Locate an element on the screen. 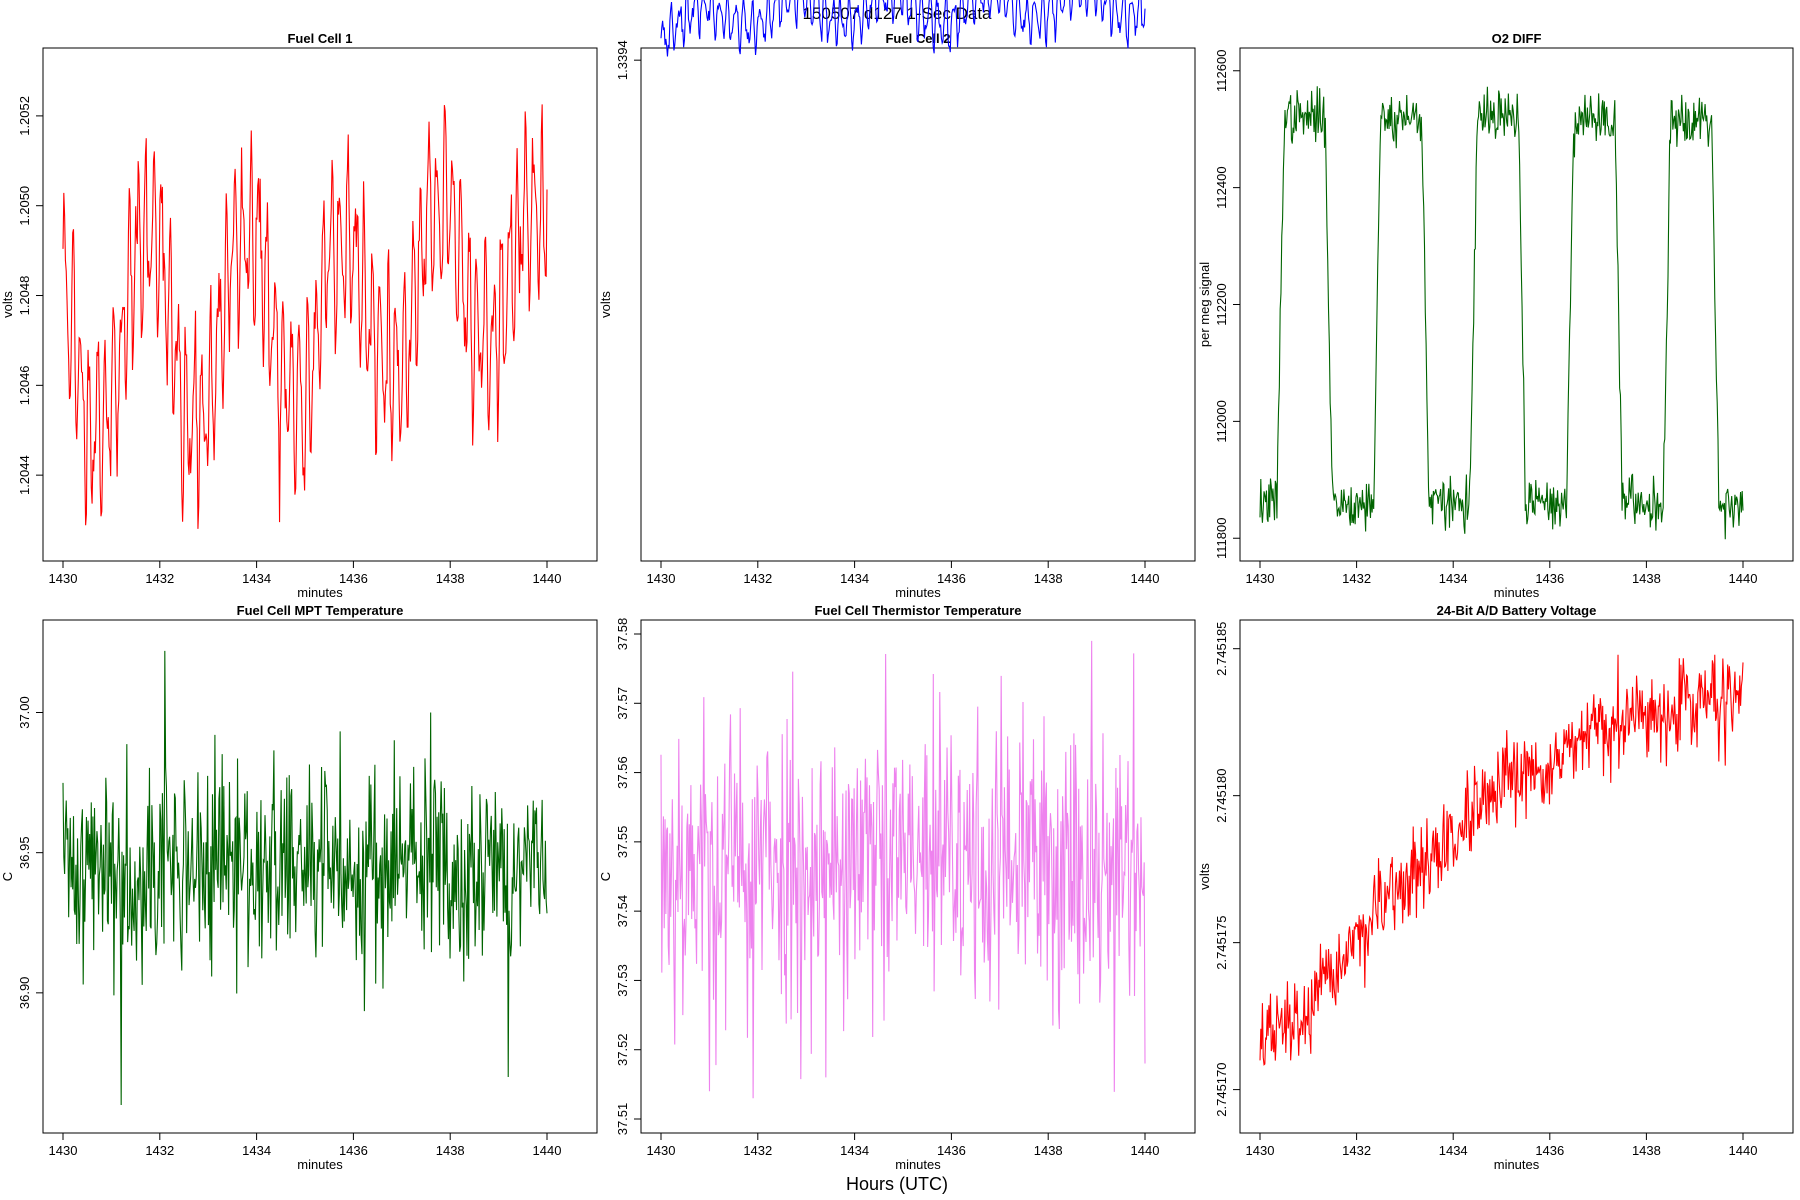 The height and width of the screenshot is (1200, 1800). y-tick-label: 1.2050 is located at coordinates (24, 206).